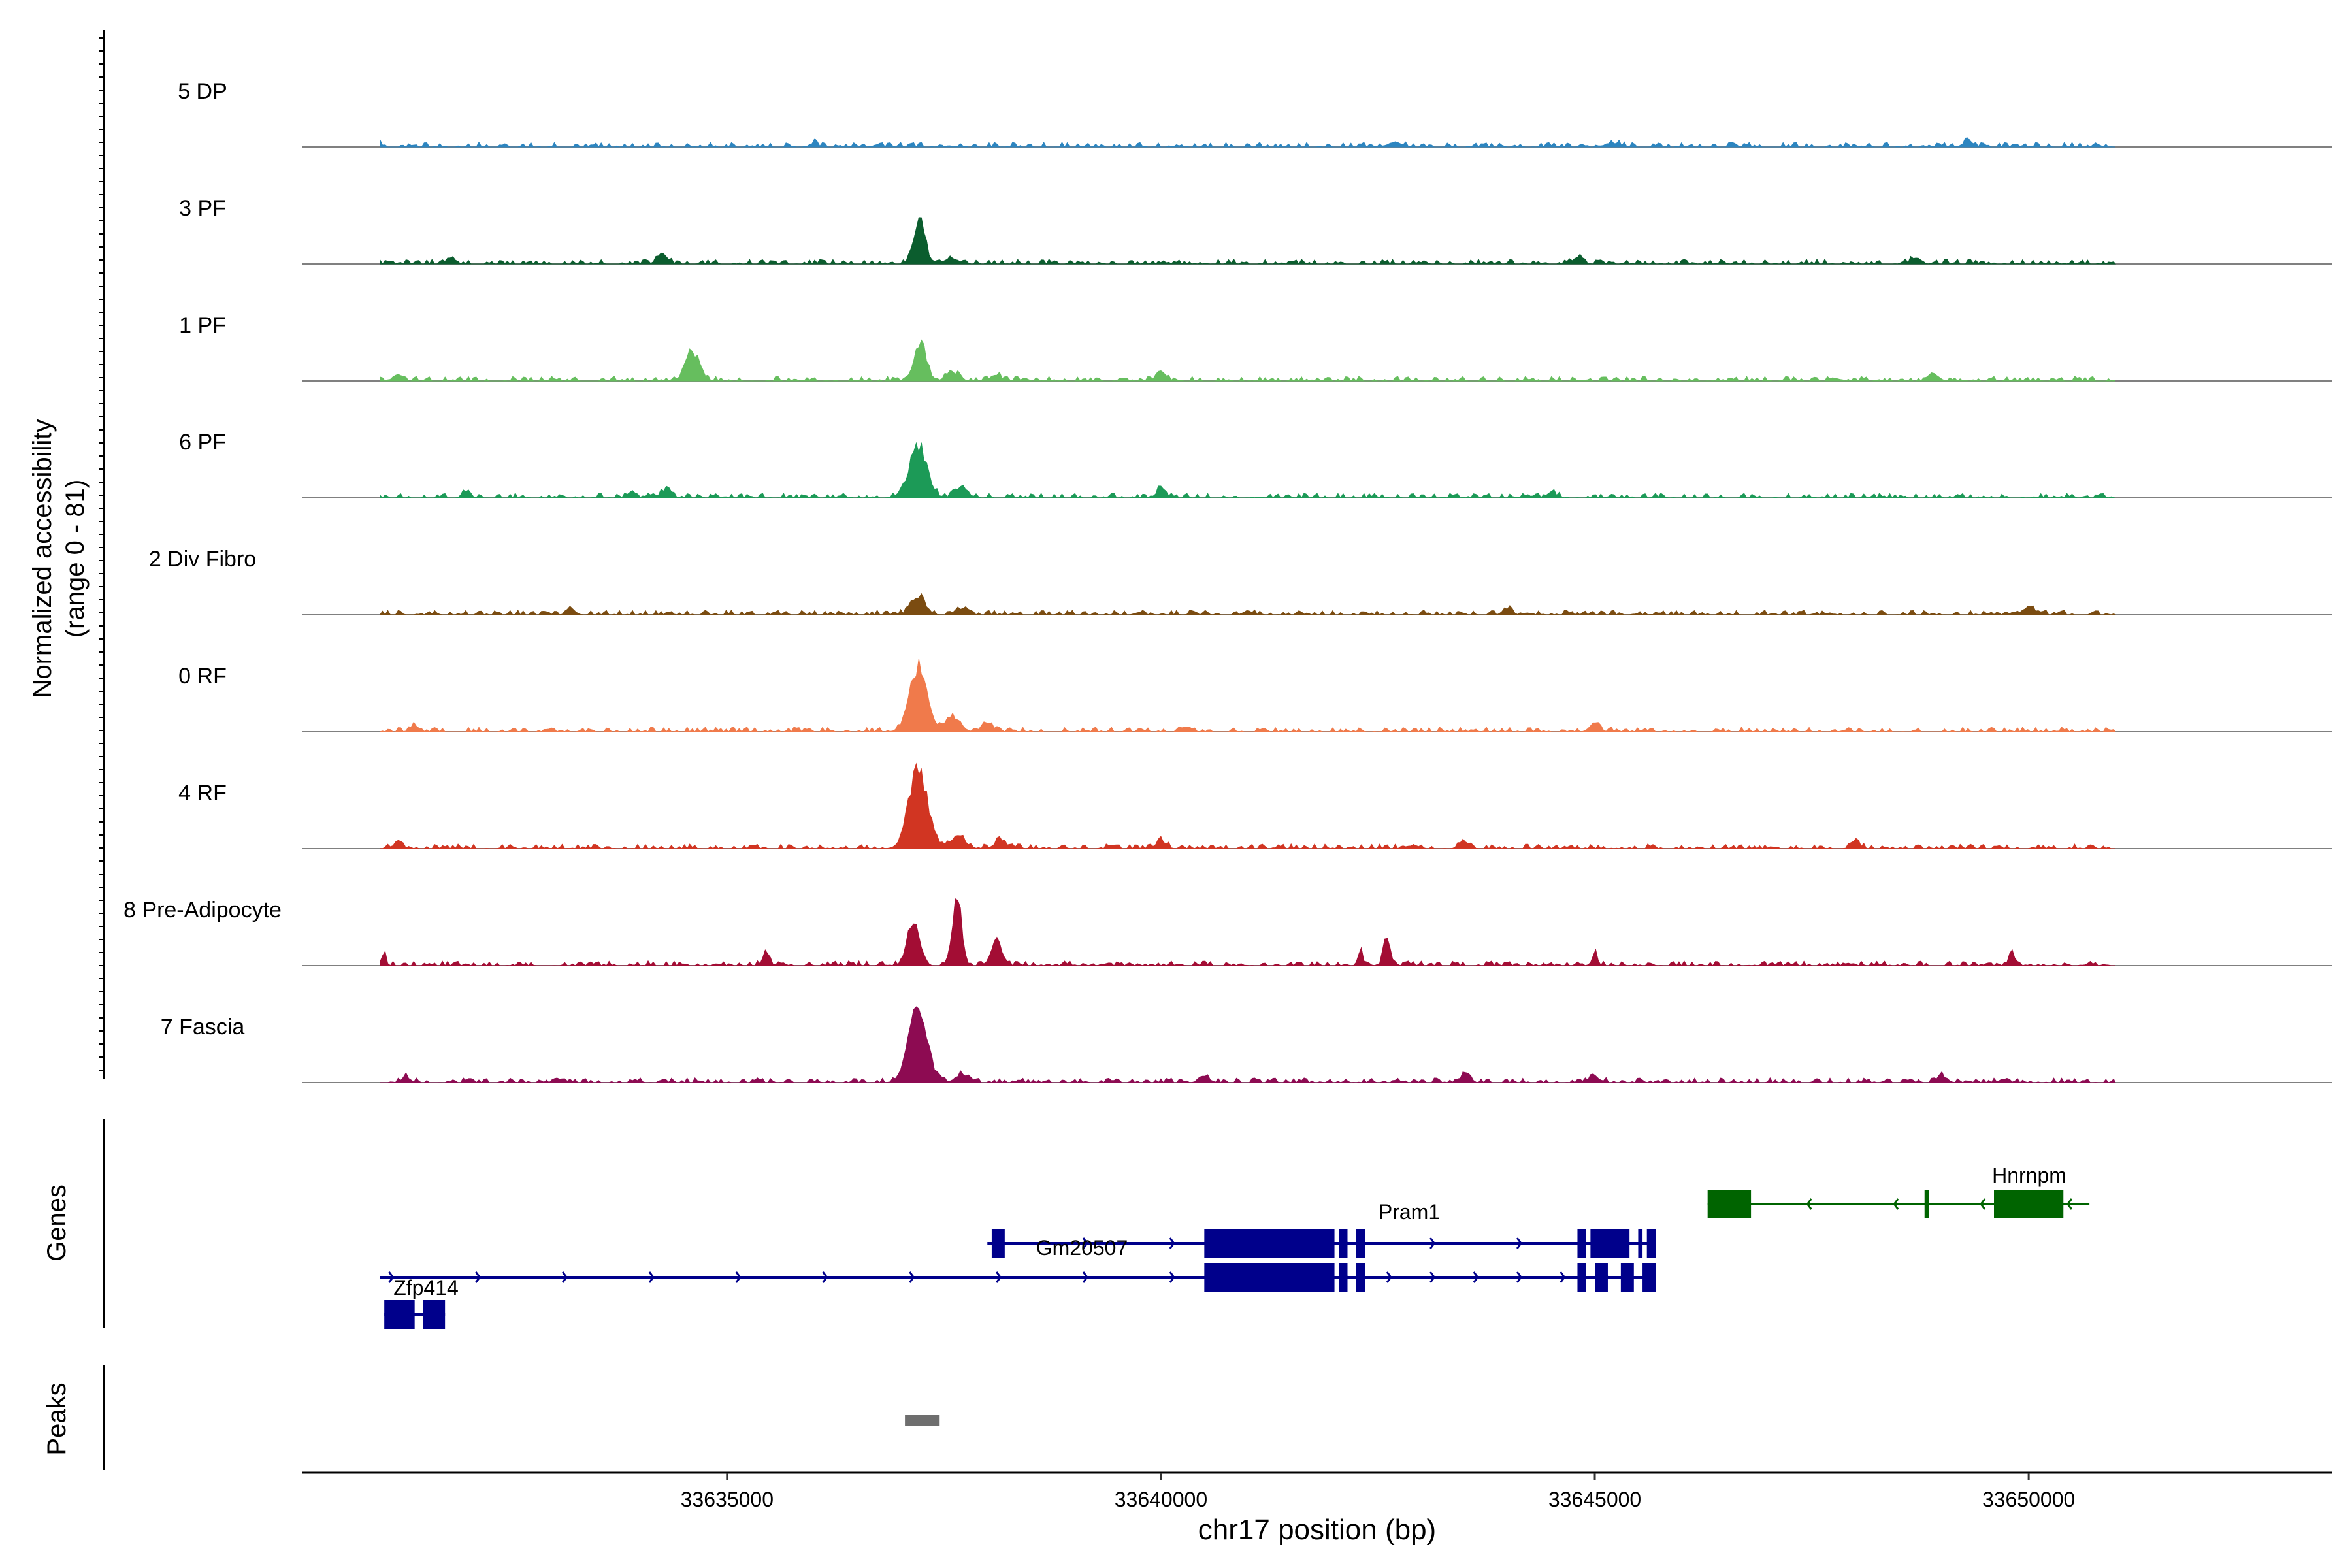 The width and height of the screenshot is (2352, 1568). What do you see at coordinates (202, 325) in the screenshot?
I see `track-label: 1 PF` at bounding box center [202, 325].